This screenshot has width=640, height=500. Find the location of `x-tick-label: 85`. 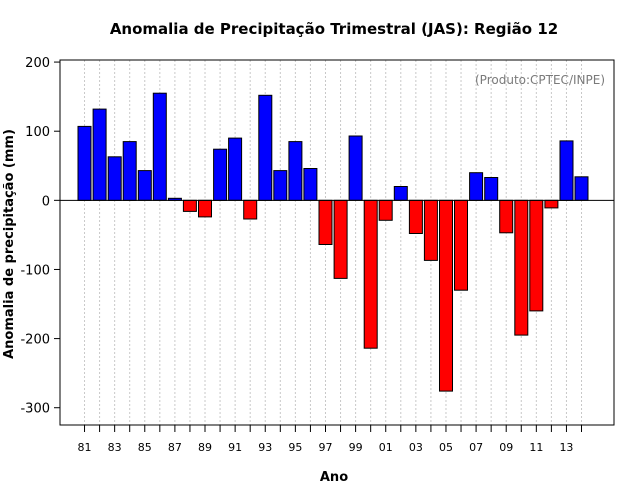

x-tick-label: 85 is located at coordinates (145, 447).